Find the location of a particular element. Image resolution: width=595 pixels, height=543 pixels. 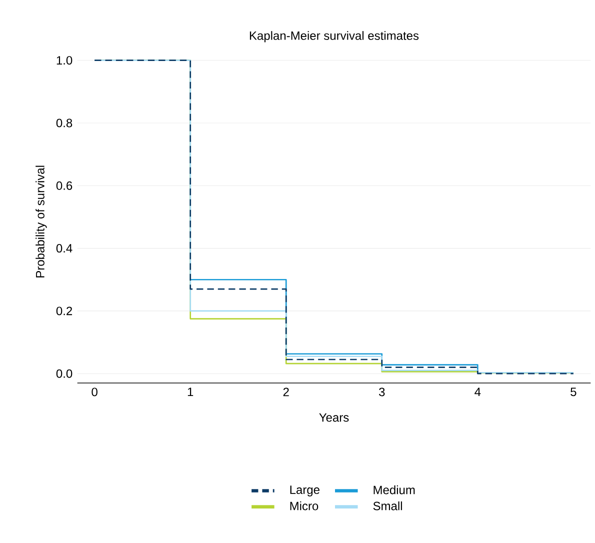

y-tick-label: 0.8 is located at coordinates (64, 123).